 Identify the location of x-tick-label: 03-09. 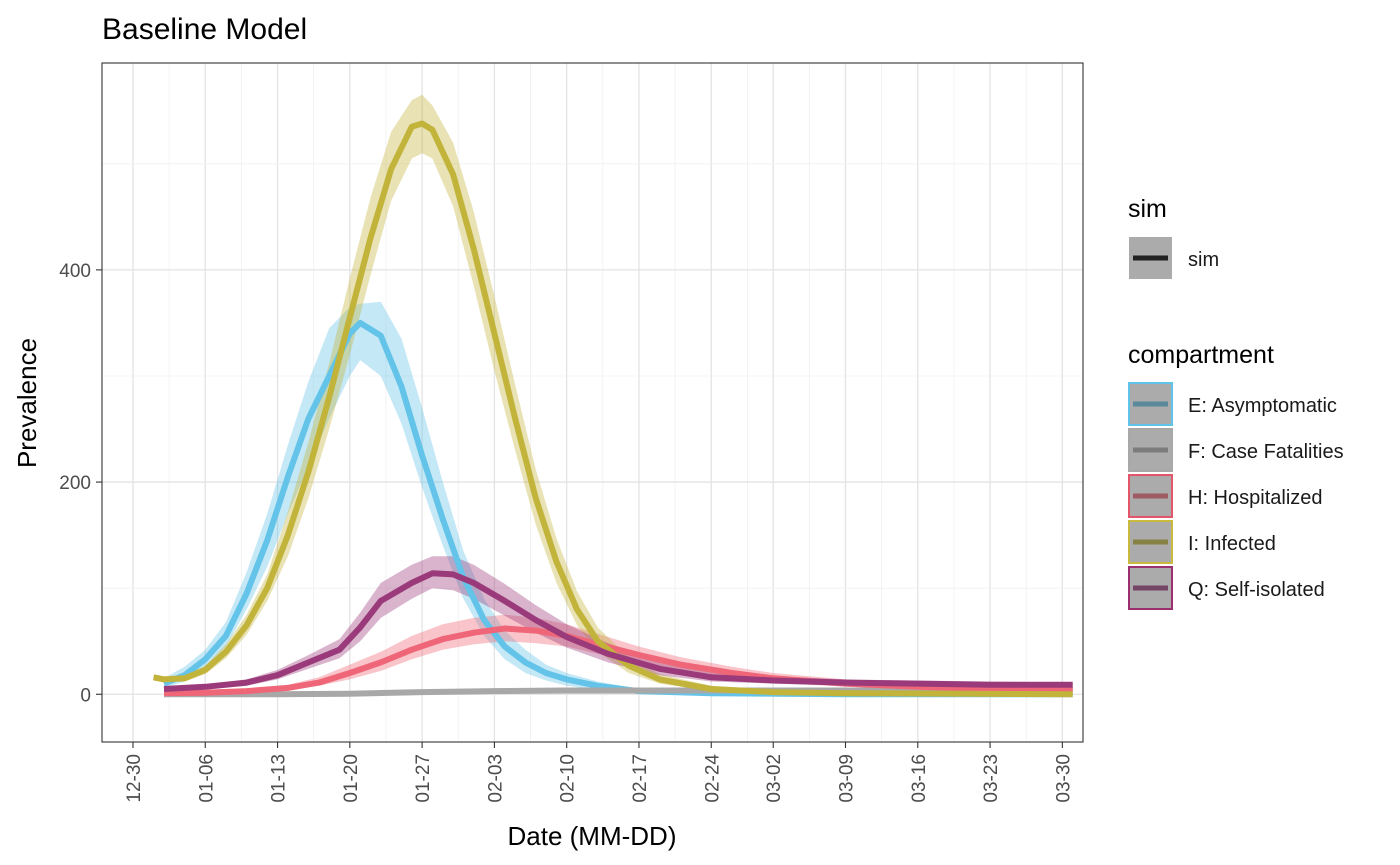
(846, 778).